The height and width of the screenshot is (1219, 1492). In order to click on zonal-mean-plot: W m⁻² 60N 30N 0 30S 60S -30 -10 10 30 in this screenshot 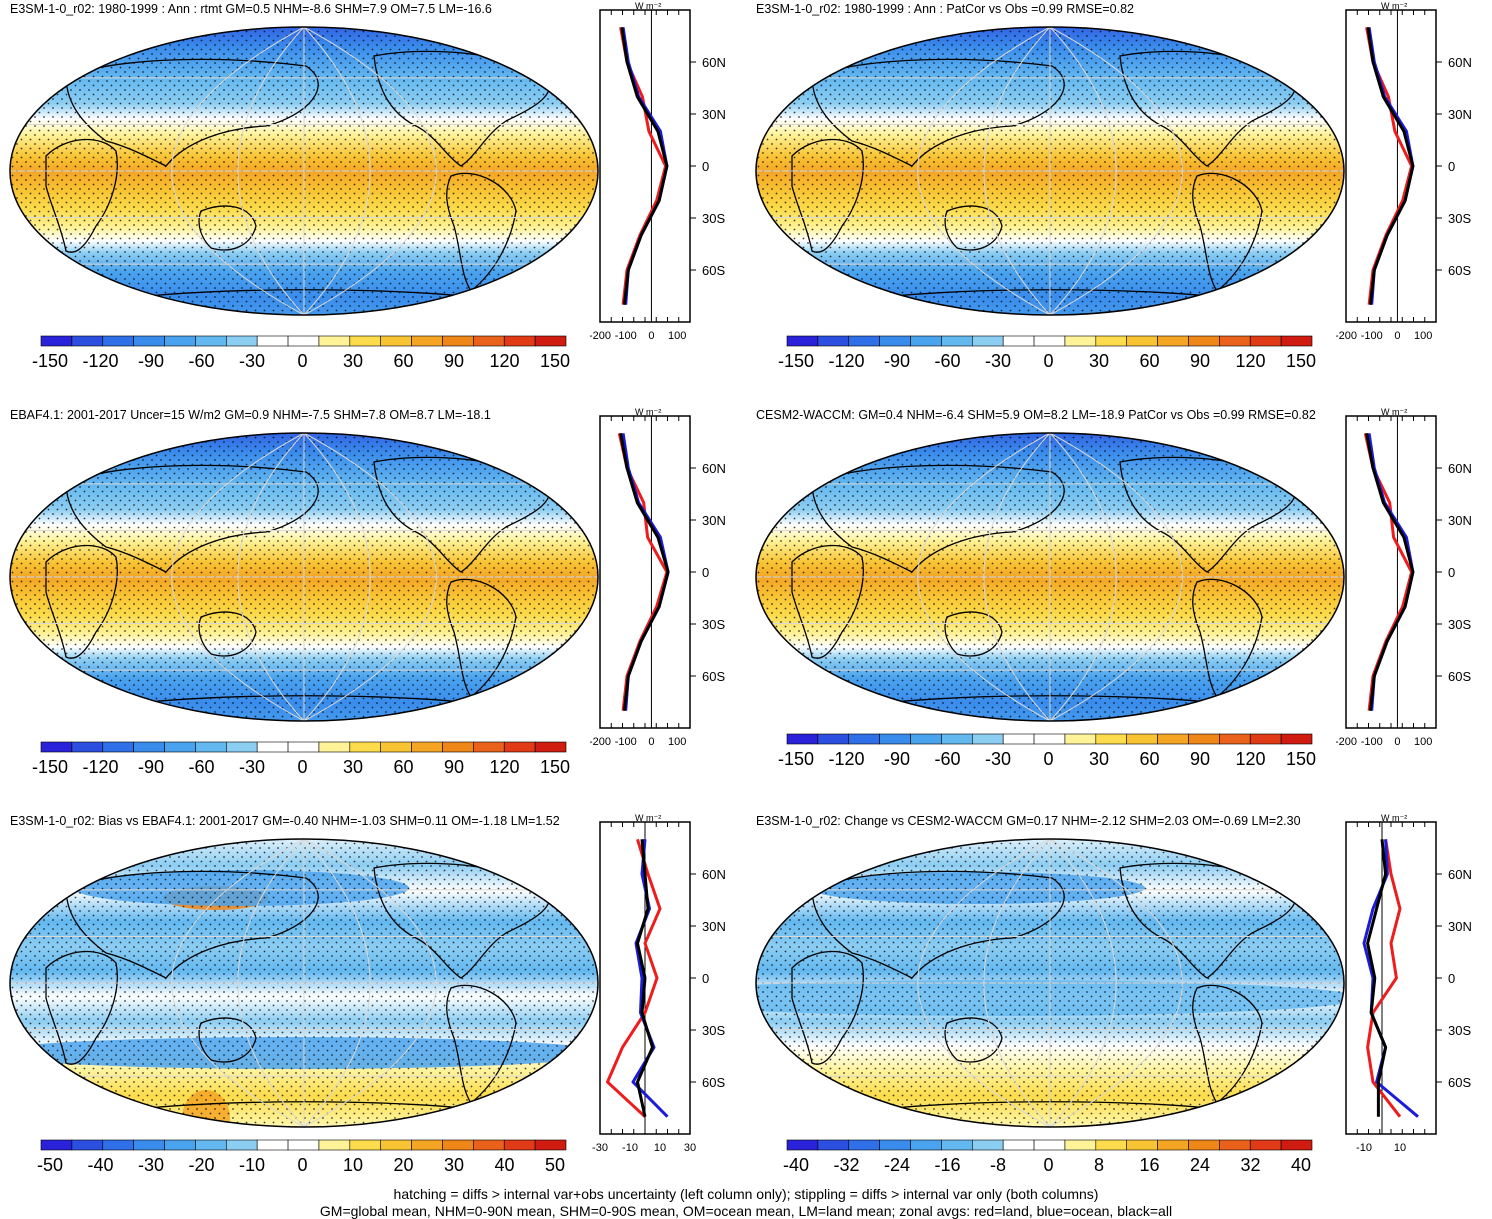, I will do `click(659, 982)`.